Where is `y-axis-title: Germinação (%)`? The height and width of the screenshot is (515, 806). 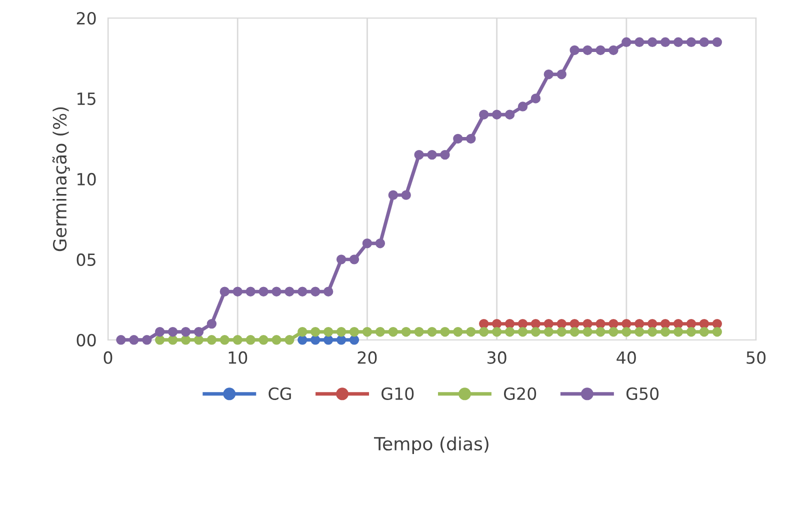 y-axis-title: Germinação (%) is located at coordinates (61, 179).